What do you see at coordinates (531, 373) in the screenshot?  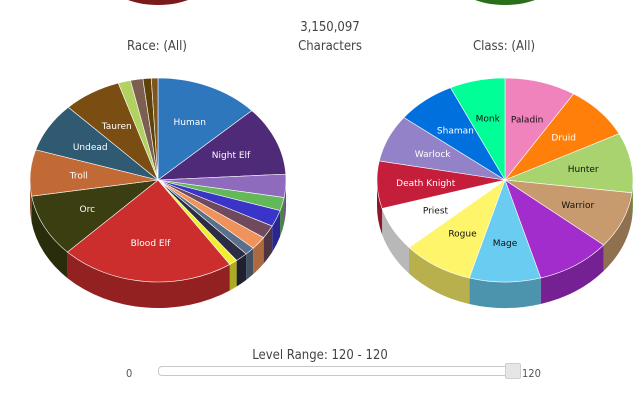 I see `range-max-label: 120` at bounding box center [531, 373].